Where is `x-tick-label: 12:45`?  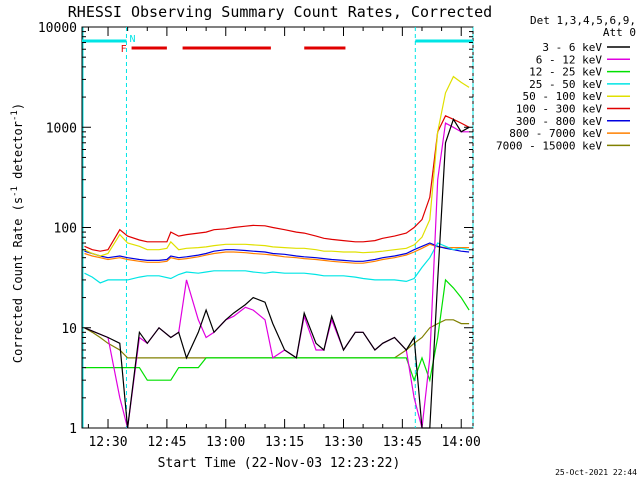
x-tick-label: 12:45 is located at coordinates (166, 442).